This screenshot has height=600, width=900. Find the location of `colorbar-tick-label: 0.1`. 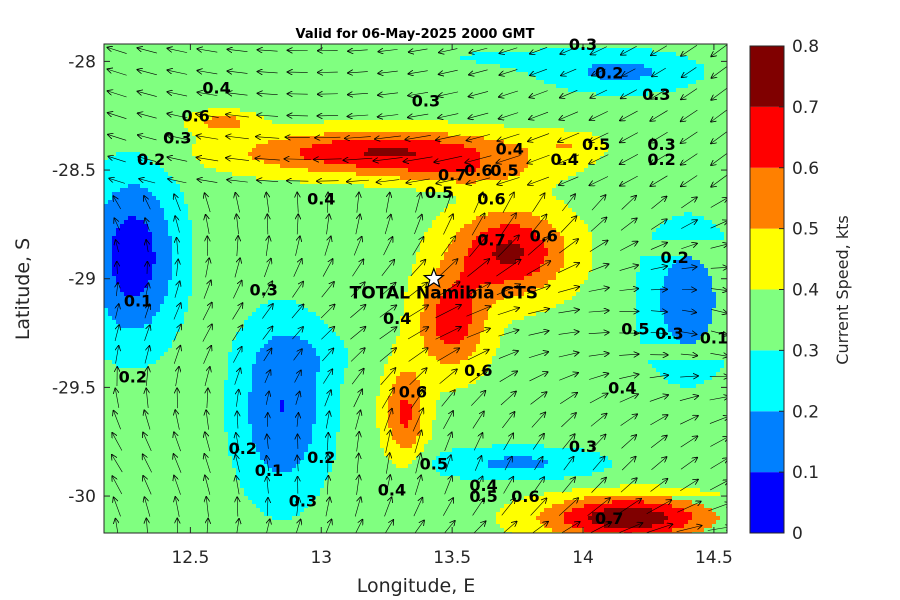

colorbar-tick-label: 0.1 is located at coordinates (805, 473).